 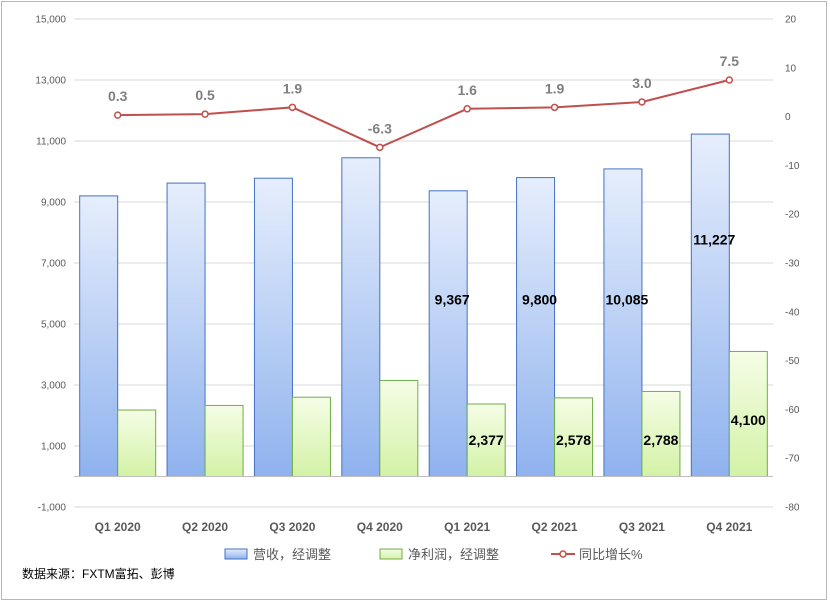 I want to click on y-left-tick-label: 15,000, so click(x=50, y=20).